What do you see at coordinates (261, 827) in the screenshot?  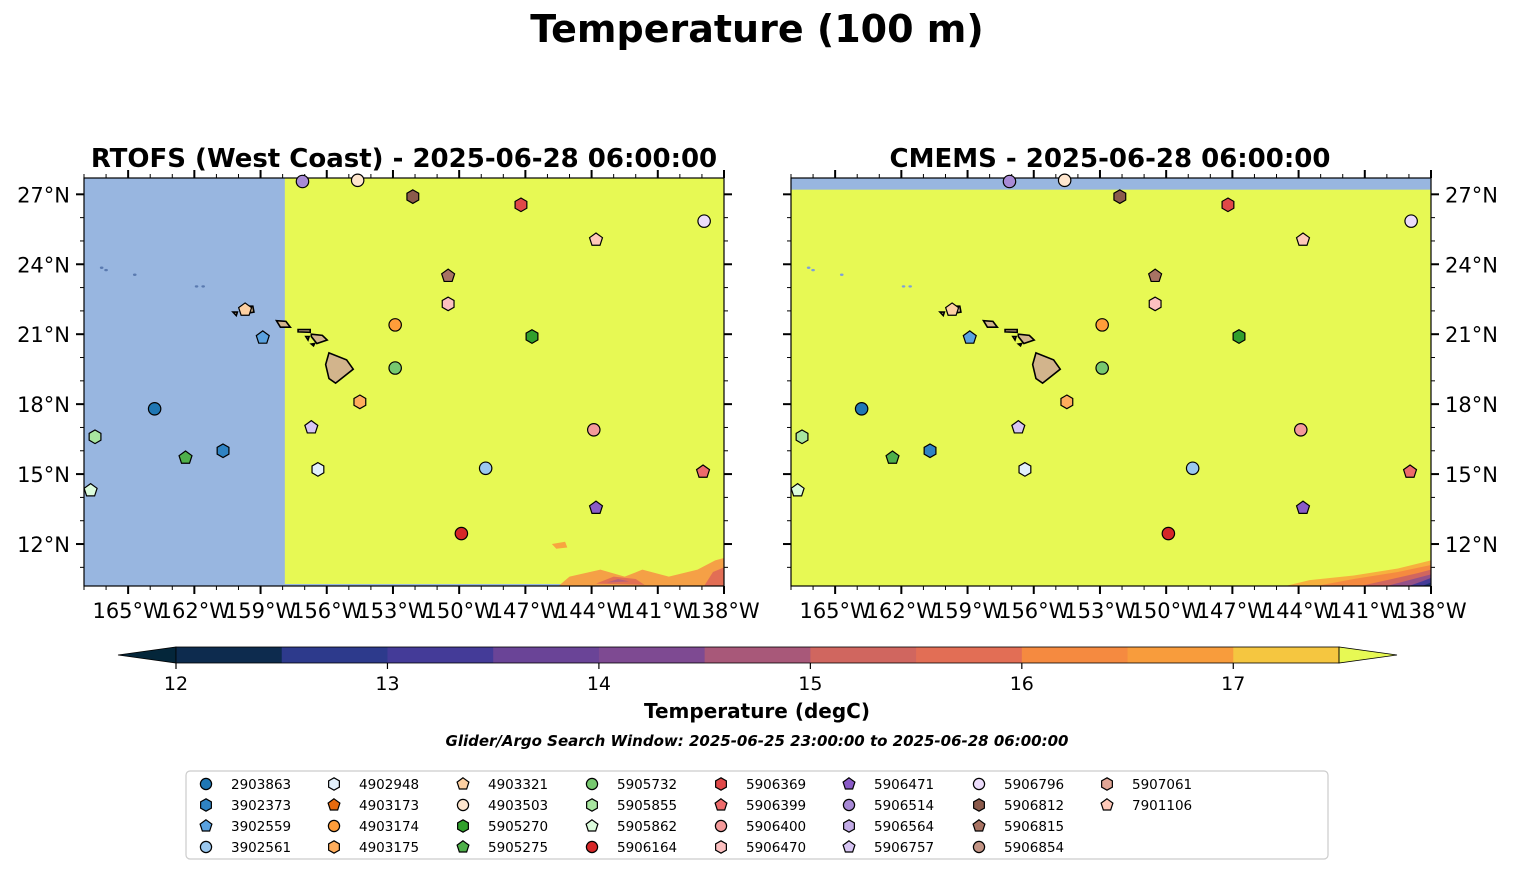 I see `legend-label: 3902559` at bounding box center [261, 827].